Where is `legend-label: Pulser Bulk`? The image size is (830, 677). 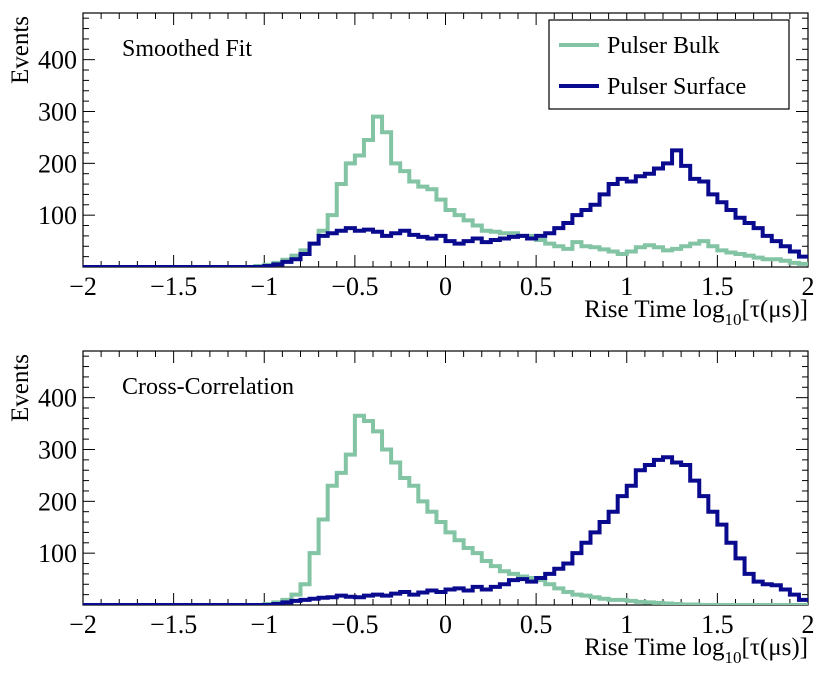
legend-label: Pulser Bulk is located at coordinates (663, 46).